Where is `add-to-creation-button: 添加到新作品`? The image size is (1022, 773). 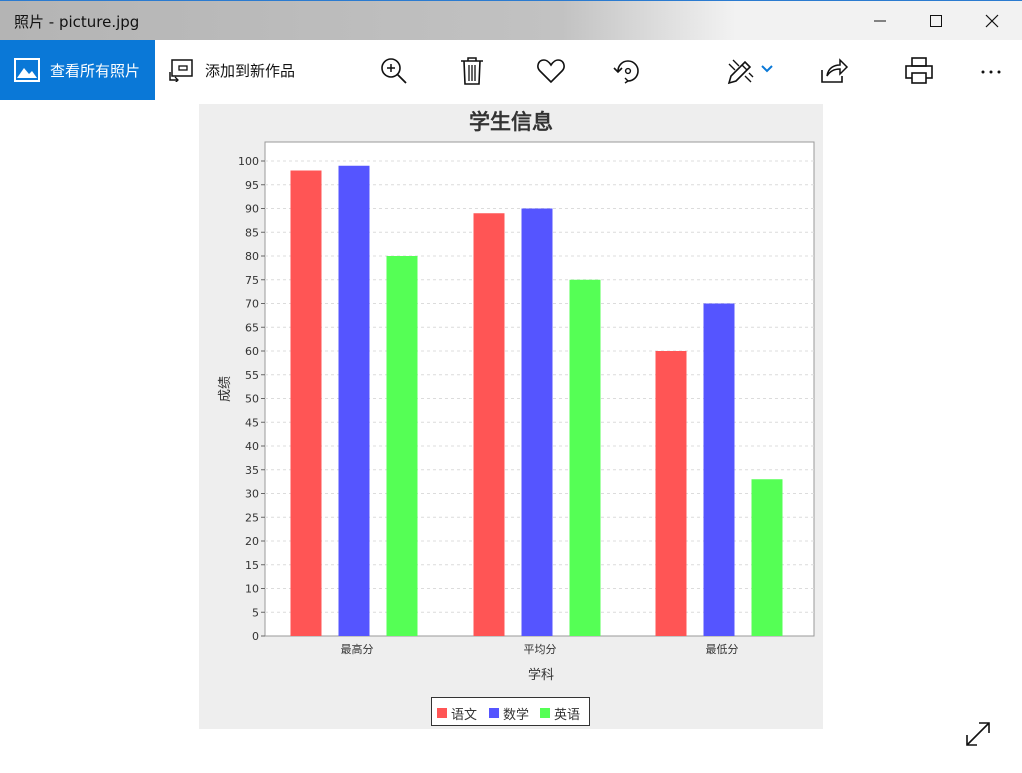 add-to-creation-button: 添加到新作品 is located at coordinates (238, 70).